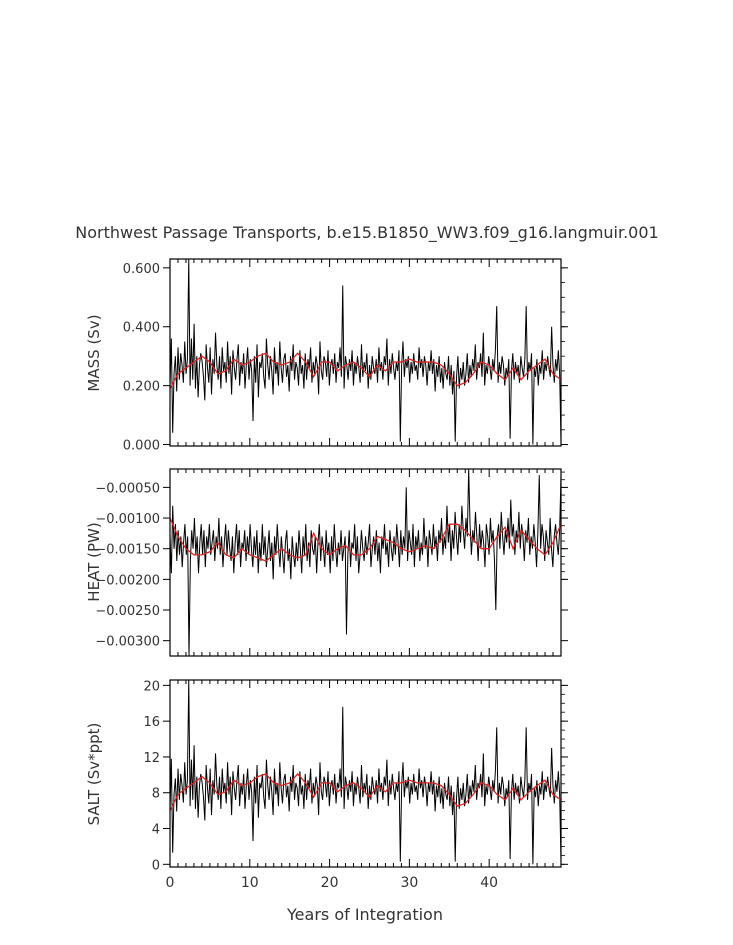  Describe the element at coordinates (141, 387) in the screenshot. I see `y-tick-label: 0.200` at that location.